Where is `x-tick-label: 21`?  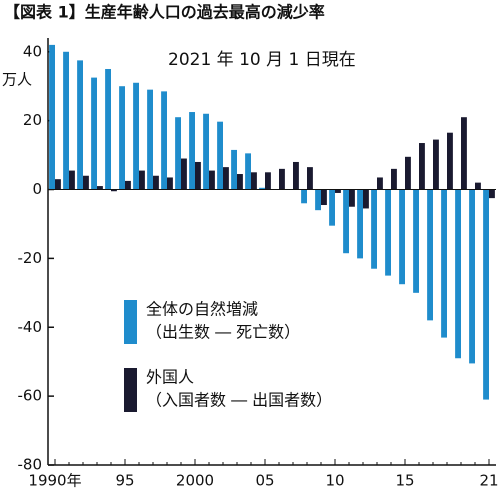
x-tick-label: 21 is located at coordinates (488, 481).